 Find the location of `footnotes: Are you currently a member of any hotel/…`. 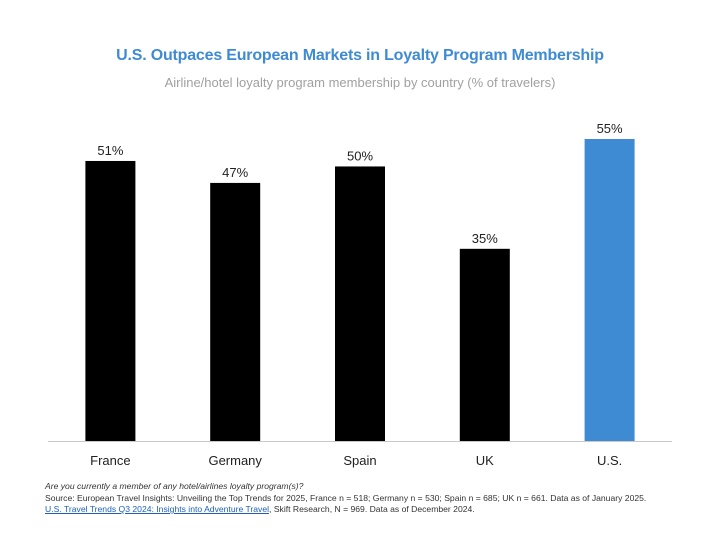

footnotes: Are you currently a member of any hotel/… is located at coordinates (370, 498).